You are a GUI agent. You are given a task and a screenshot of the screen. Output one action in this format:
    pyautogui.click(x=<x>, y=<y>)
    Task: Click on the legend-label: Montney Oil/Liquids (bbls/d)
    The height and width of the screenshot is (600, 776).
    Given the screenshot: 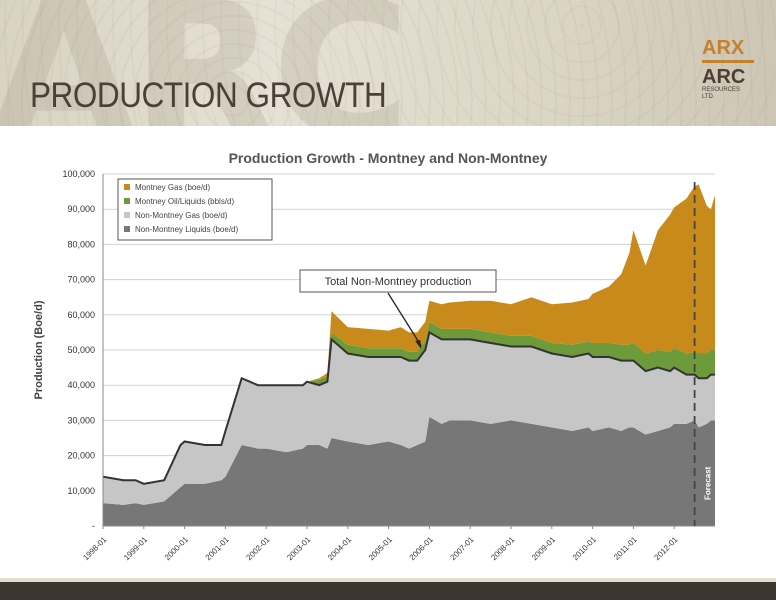 What is the action you would take?
    pyautogui.click(x=184, y=201)
    